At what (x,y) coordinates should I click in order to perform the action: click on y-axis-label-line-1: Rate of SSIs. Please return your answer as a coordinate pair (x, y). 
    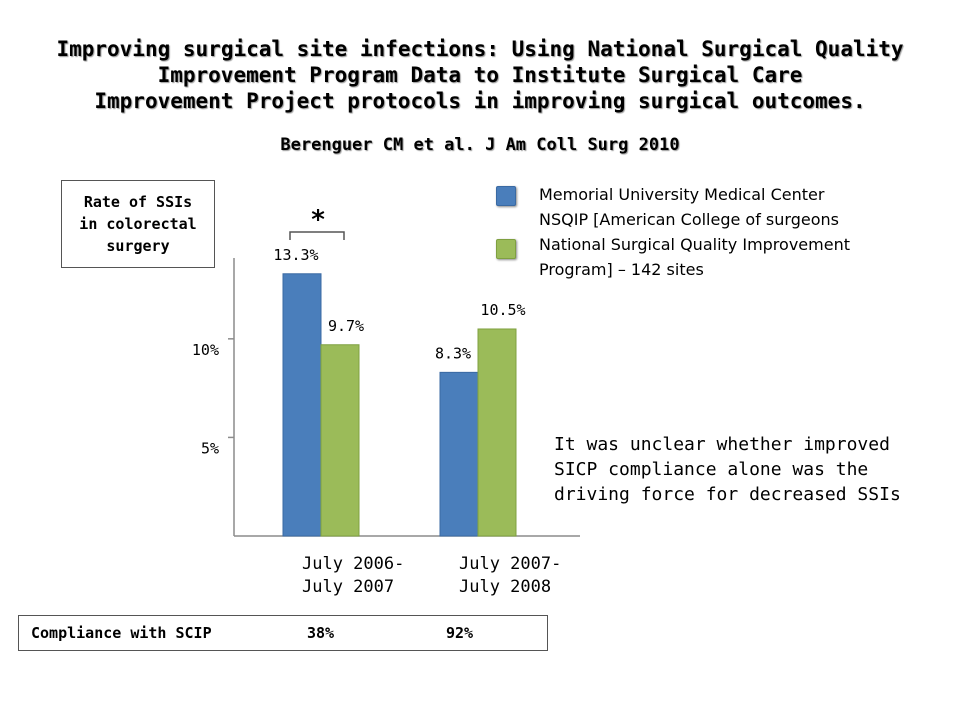
    Looking at the image, I should click on (138, 202).